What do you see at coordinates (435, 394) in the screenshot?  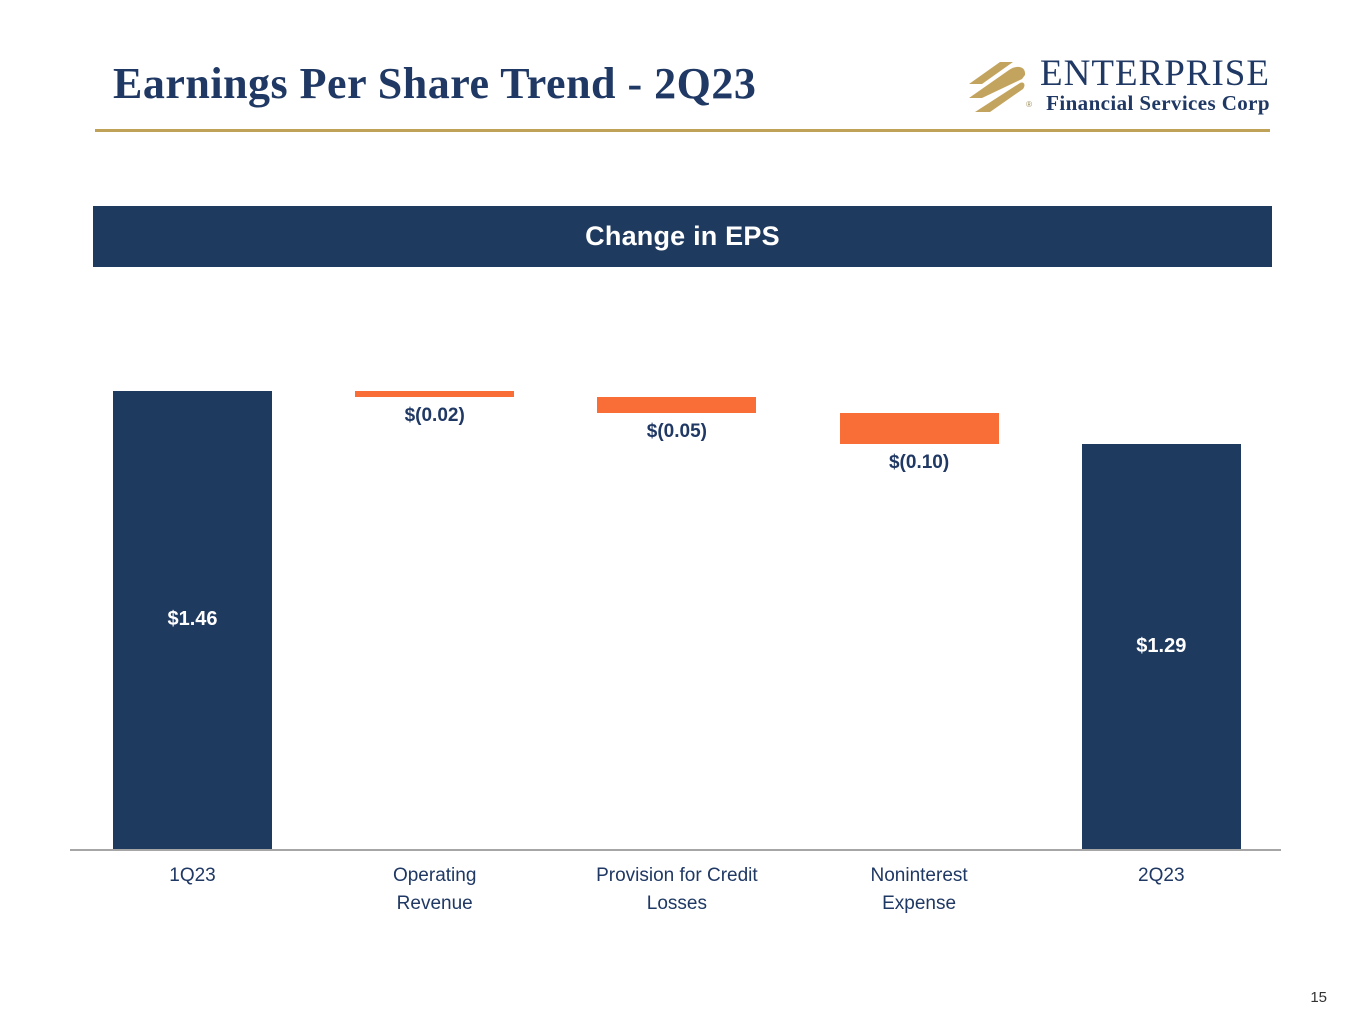 I see `bar-operating-revenue` at bounding box center [435, 394].